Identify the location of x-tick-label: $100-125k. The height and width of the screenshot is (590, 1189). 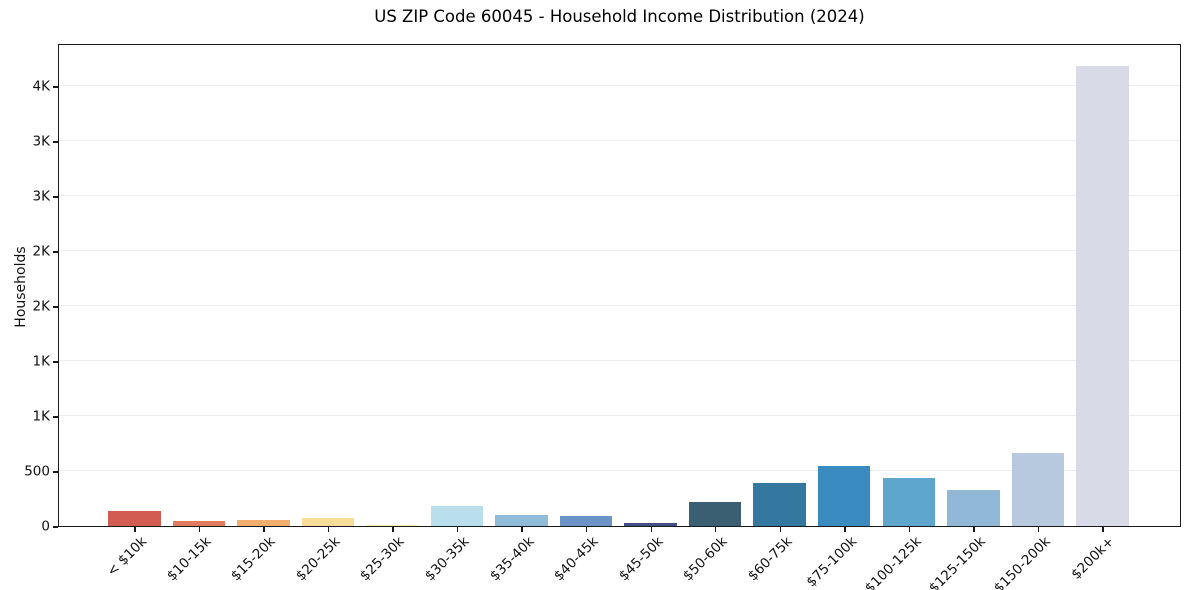
(893, 561).